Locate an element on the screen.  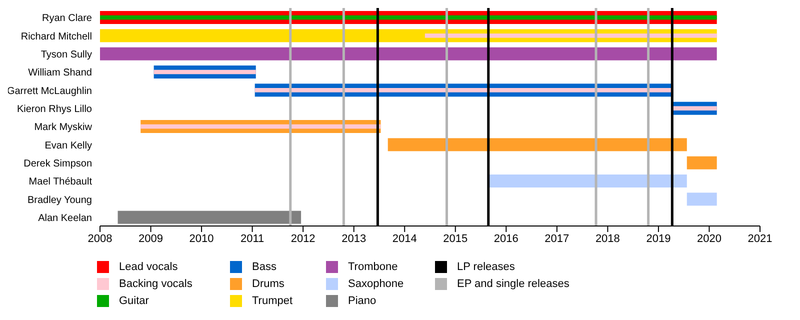
x-tick-label: 2010 is located at coordinates (201, 238).